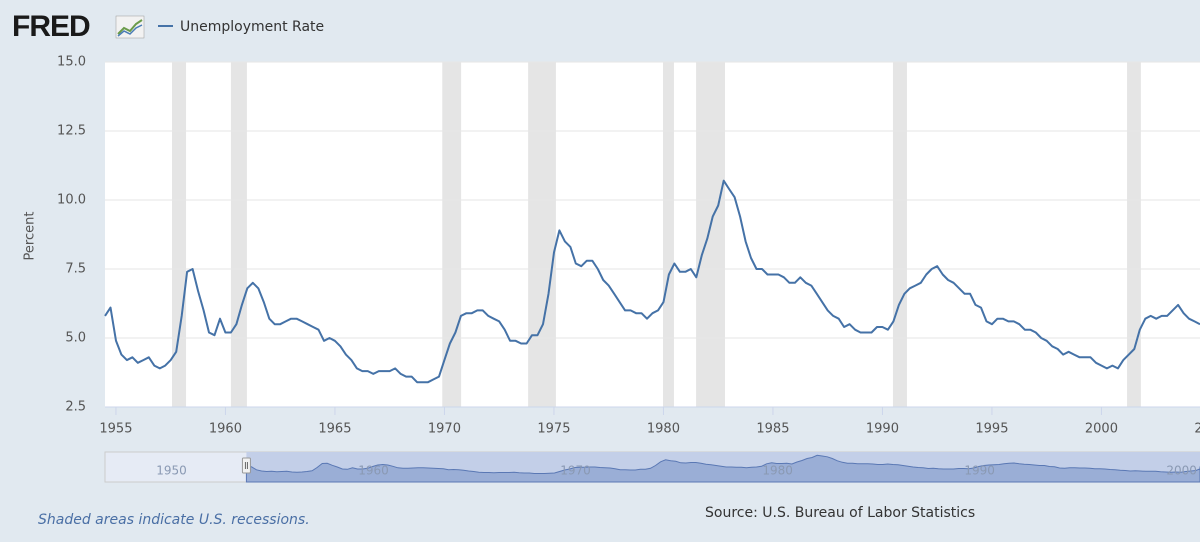 The image size is (1200, 542). What do you see at coordinates (1181, 471) in the screenshot?
I see `navigator-tick-label: 2000` at bounding box center [1181, 471].